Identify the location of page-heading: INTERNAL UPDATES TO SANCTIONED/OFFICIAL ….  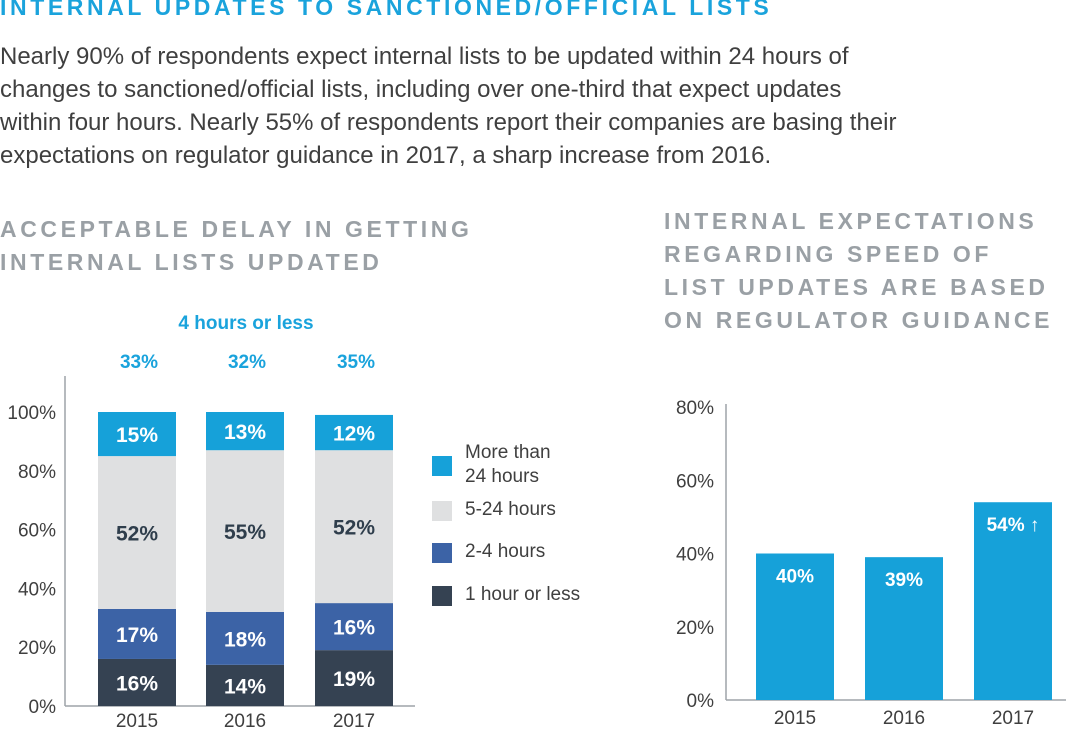
(386, 10).